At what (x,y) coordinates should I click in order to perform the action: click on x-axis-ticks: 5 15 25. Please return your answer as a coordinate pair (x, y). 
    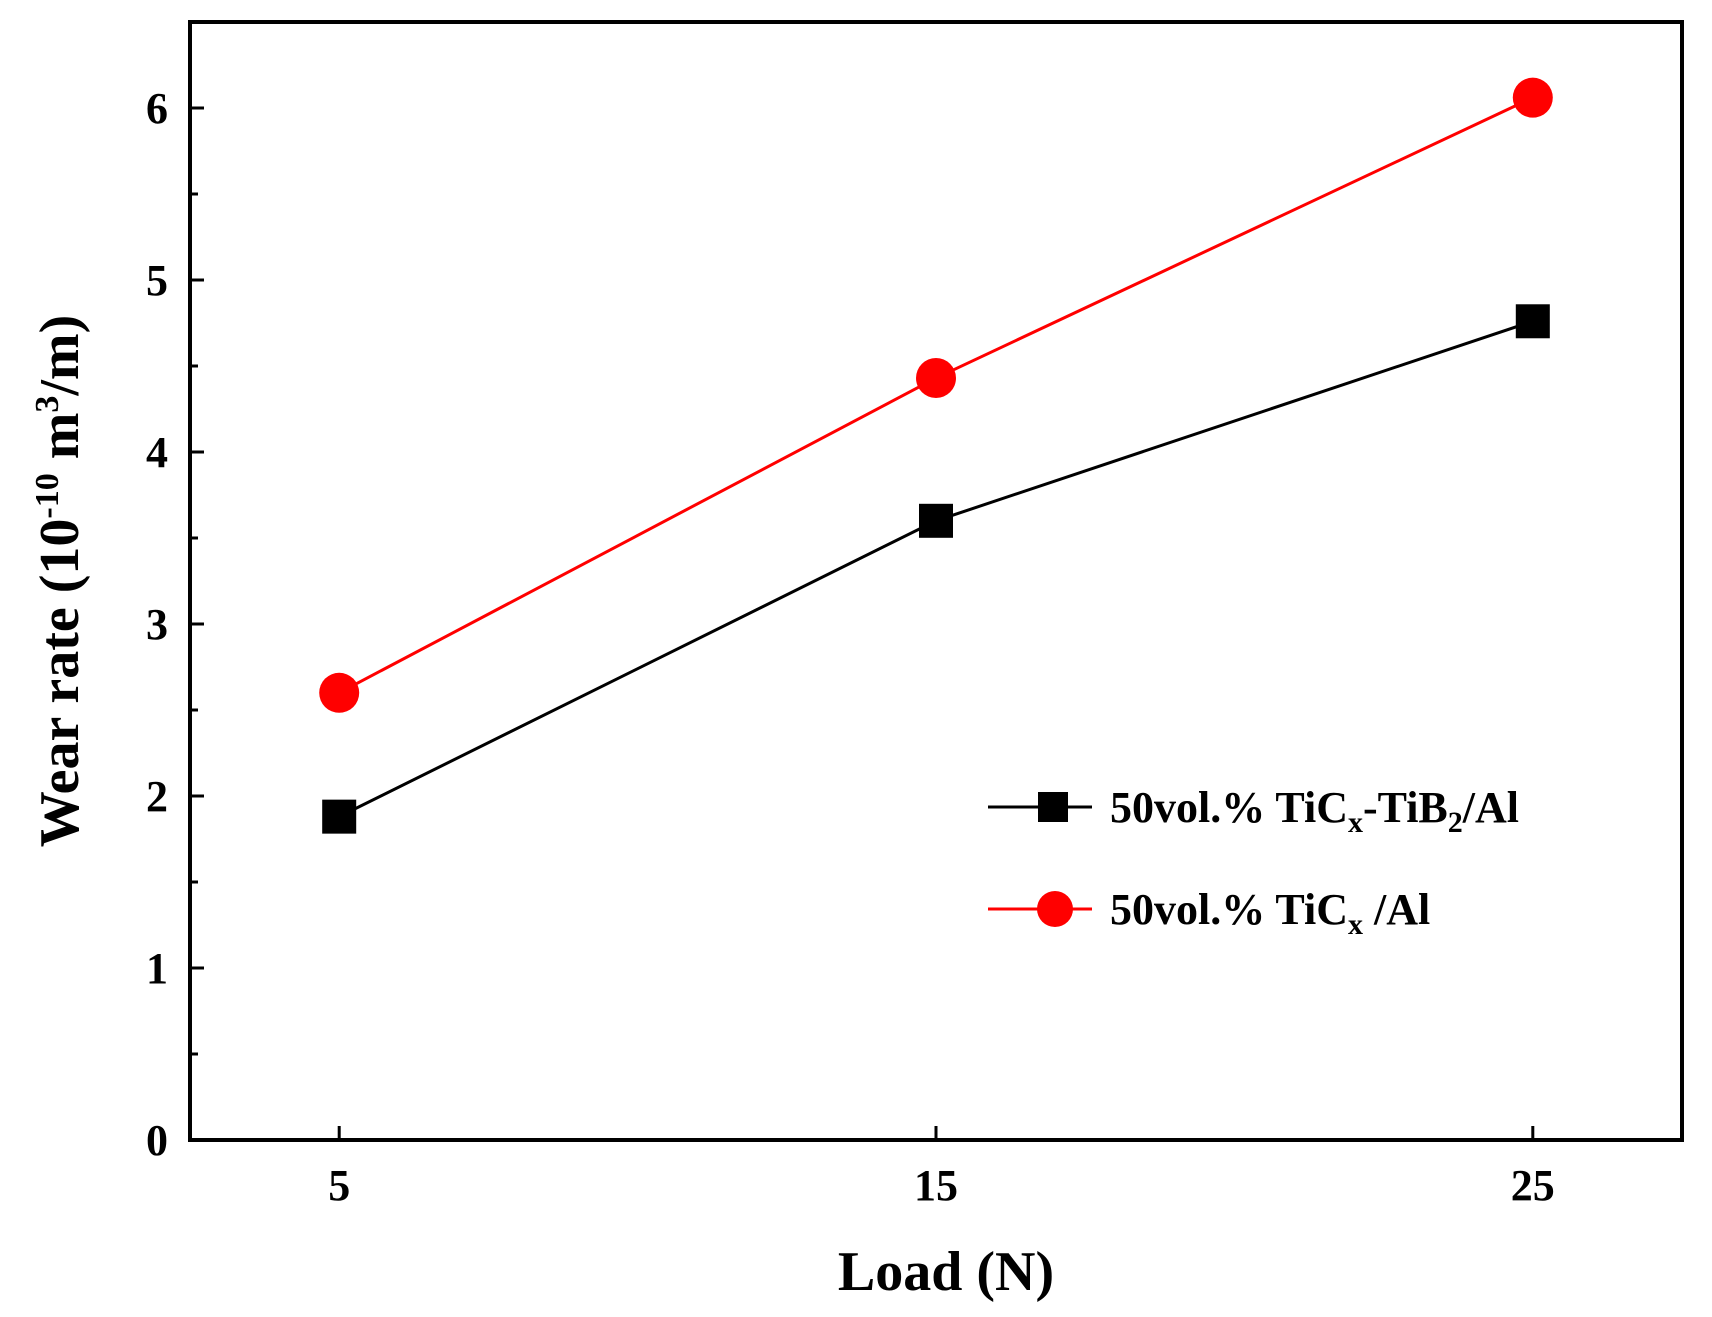
    Looking at the image, I should click on (941, 1168).